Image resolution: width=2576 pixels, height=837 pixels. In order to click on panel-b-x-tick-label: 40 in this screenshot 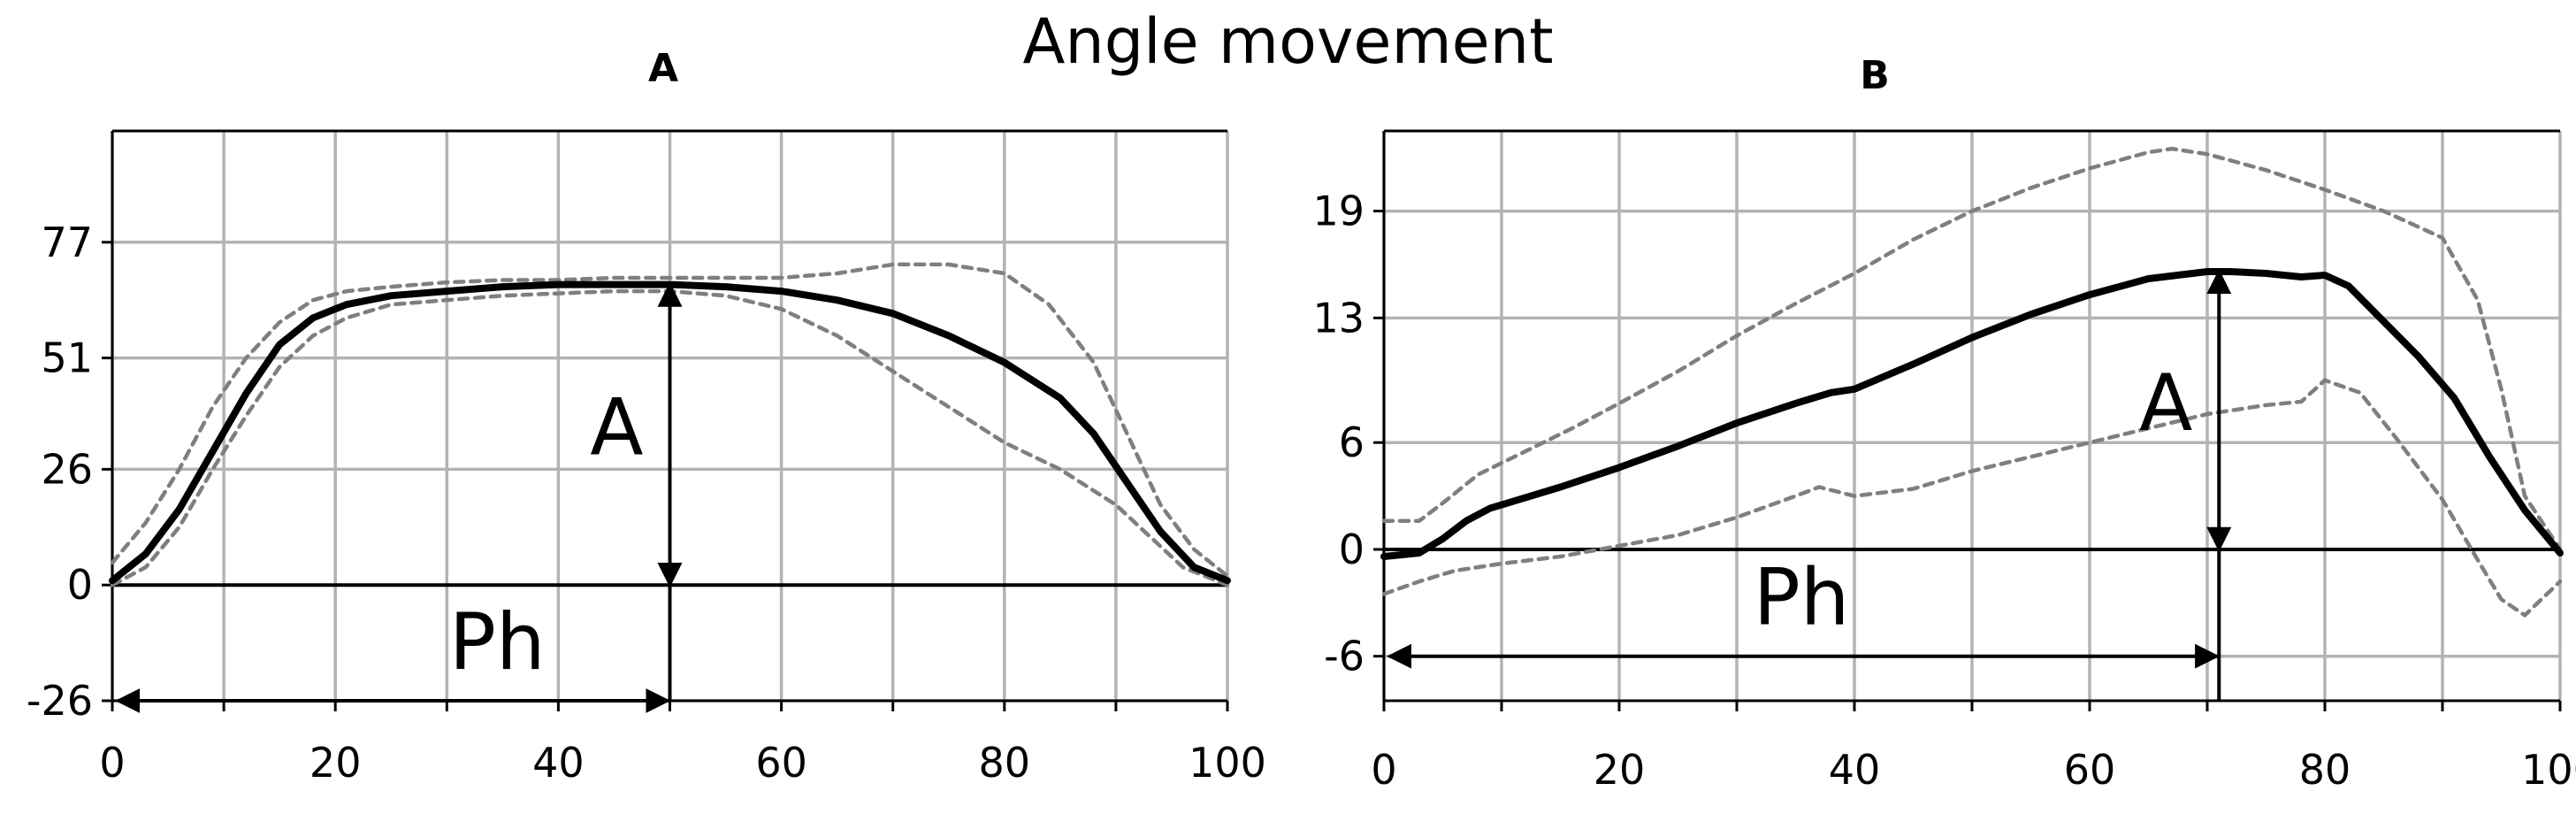, I will do `click(1855, 770)`.